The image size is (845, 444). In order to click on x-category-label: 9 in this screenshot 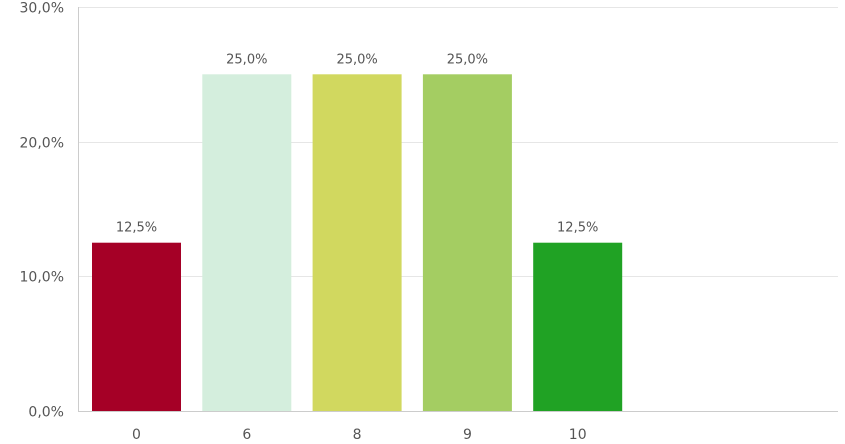, I will do `click(467, 435)`.